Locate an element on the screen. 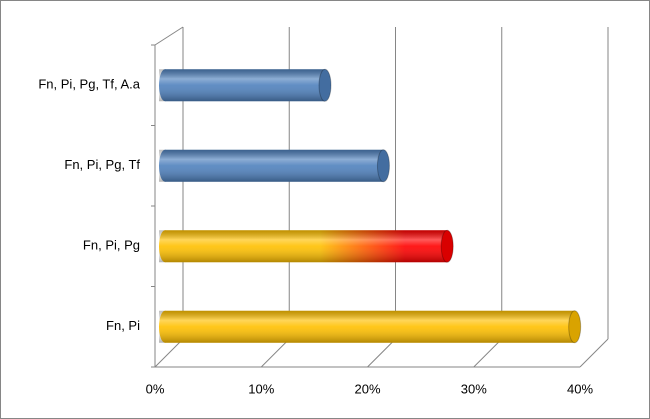  x-tick-label: 40% is located at coordinates (580, 388).